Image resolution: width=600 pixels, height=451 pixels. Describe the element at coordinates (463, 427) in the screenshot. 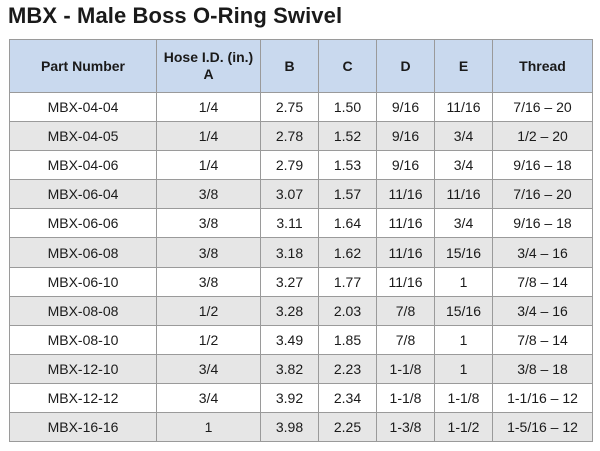

I see `cell-e: 1-1/2` at that location.